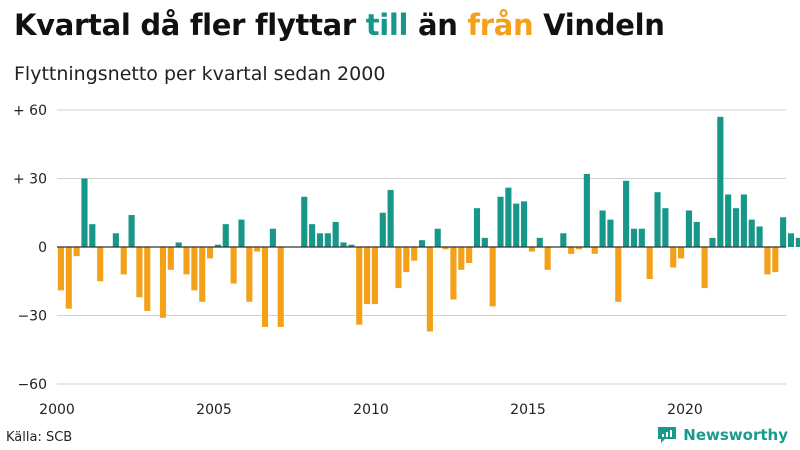 This screenshot has width=800, height=450. Describe the element at coordinates (528, 410) in the screenshot. I see `x-tick-label: 2015` at that location.